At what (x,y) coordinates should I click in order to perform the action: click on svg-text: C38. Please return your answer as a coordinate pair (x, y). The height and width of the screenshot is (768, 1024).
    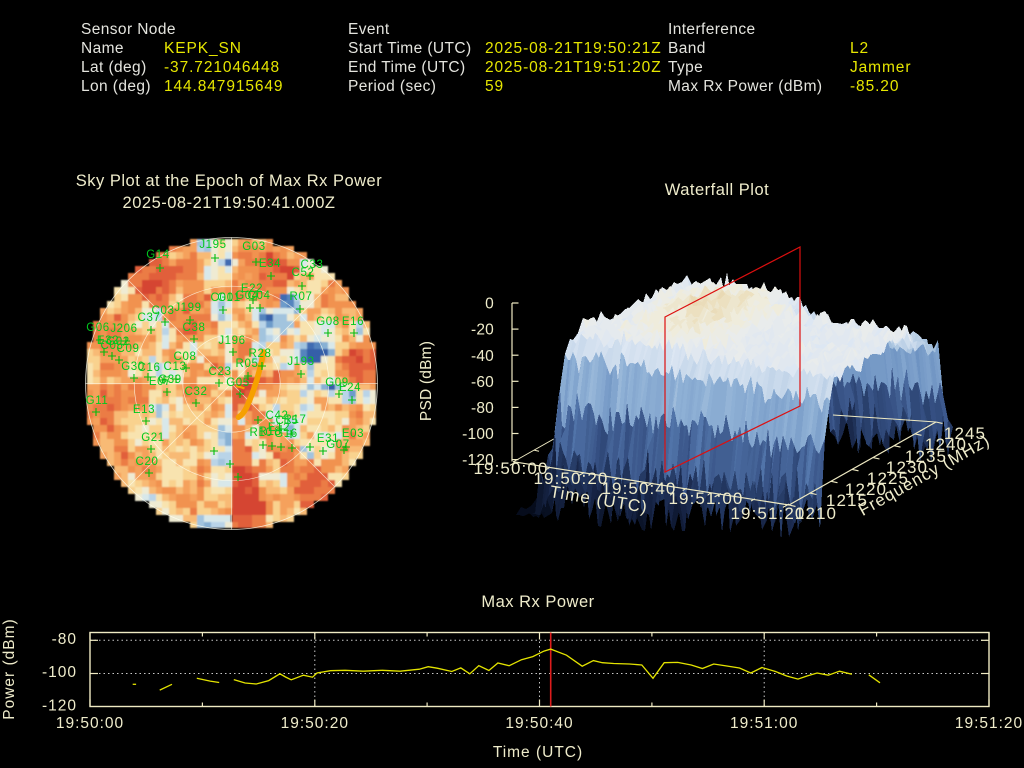
    Looking at the image, I should click on (194, 328).